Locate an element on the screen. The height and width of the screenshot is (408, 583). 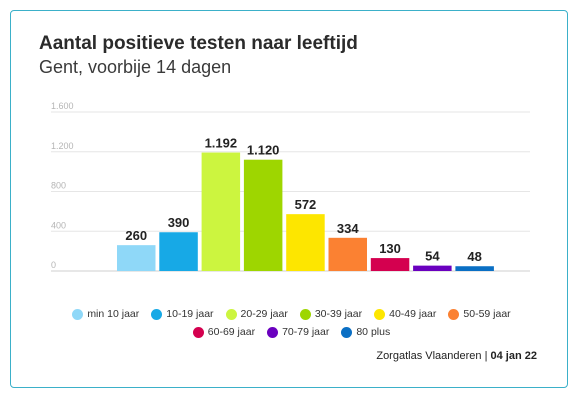
bar-value-label: 572 is located at coordinates (306, 204).